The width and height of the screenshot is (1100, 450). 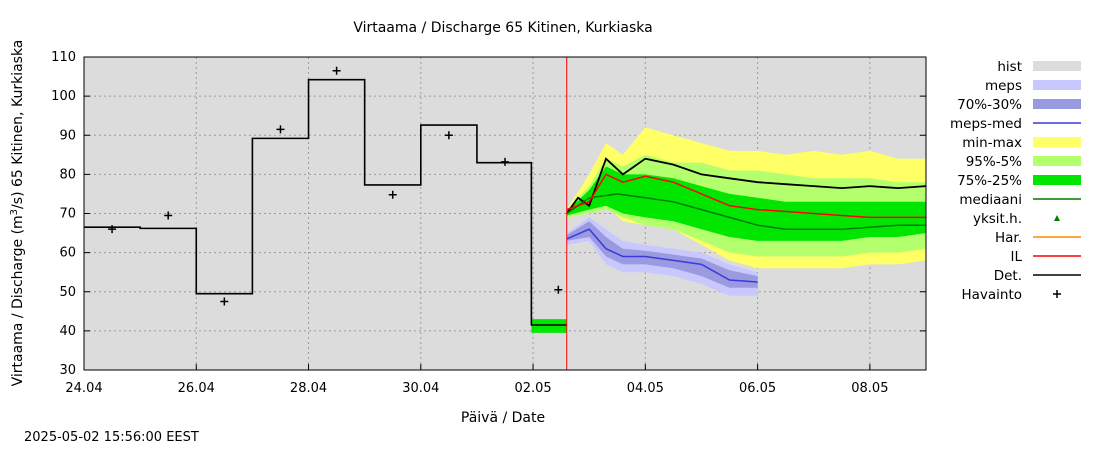 What do you see at coordinates (67, 214) in the screenshot?
I see `y-tick-label: 70` at bounding box center [67, 214].